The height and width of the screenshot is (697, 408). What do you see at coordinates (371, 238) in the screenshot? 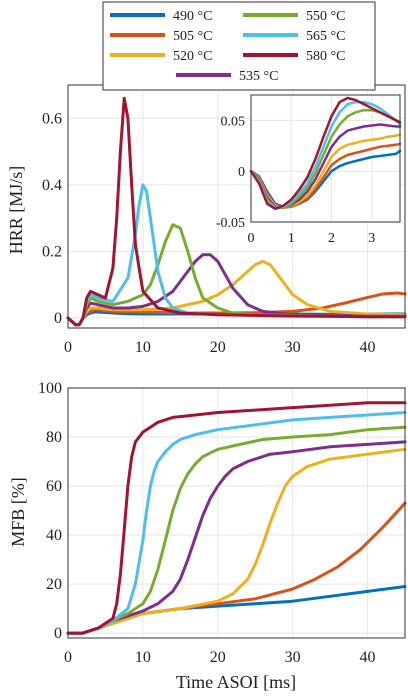
I see `x-tick-label: 3` at bounding box center [371, 238].